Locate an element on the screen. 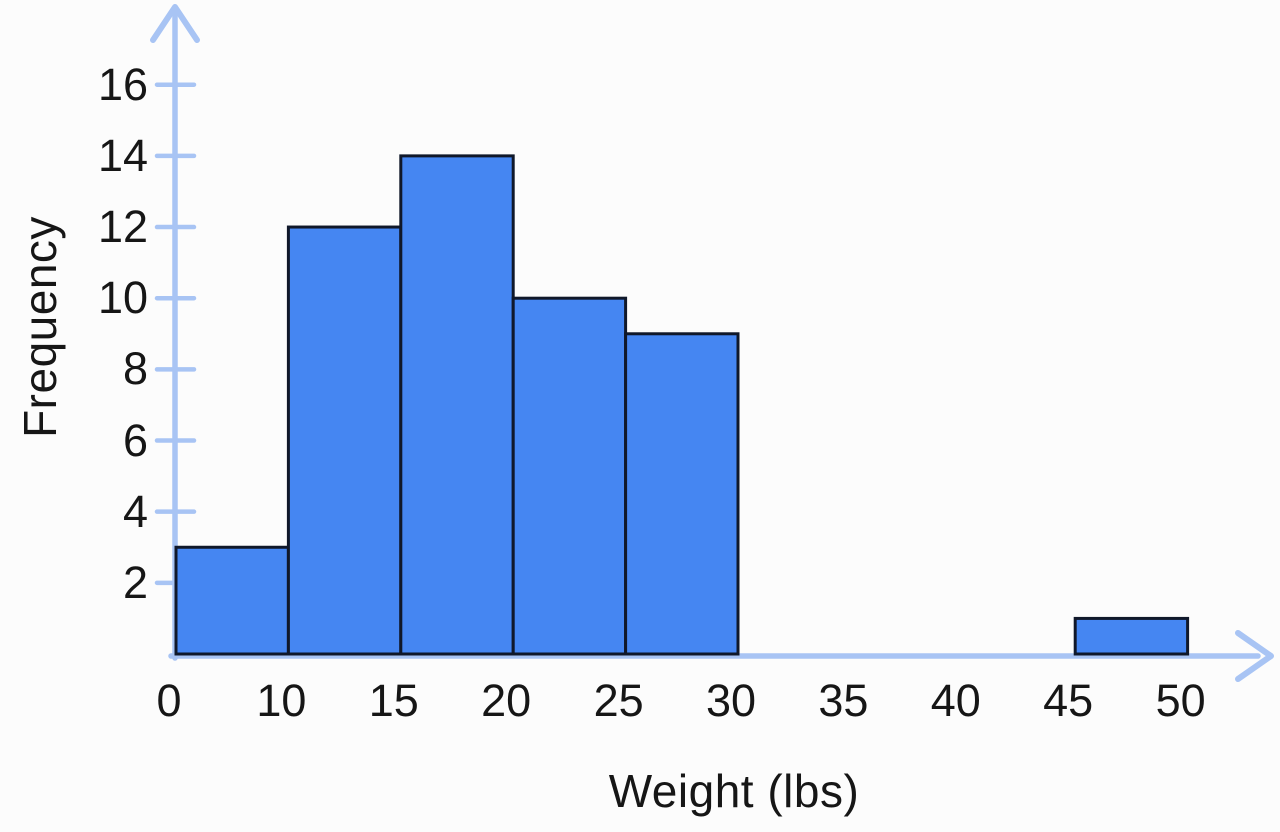 The image size is (1280, 832). y-tick-label-2: 2 is located at coordinates (135, 582).